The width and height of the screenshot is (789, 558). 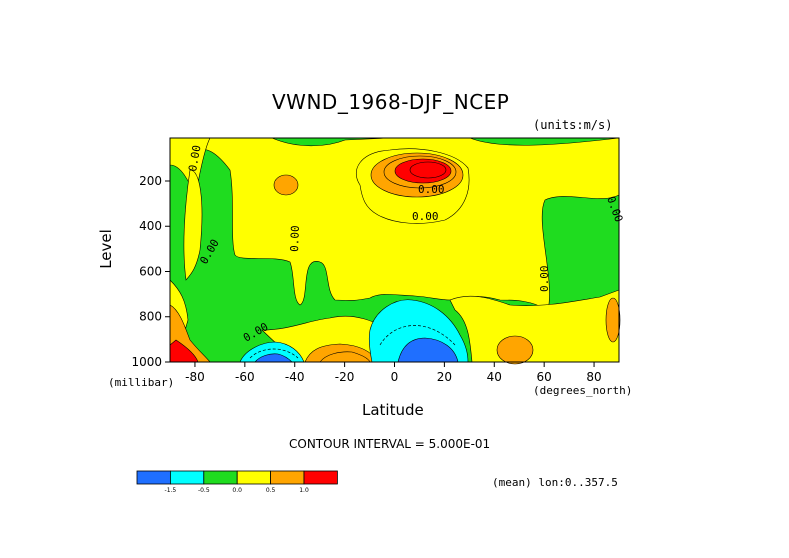 I want to click on y-axis-label: Level, so click(x=105, y=249).